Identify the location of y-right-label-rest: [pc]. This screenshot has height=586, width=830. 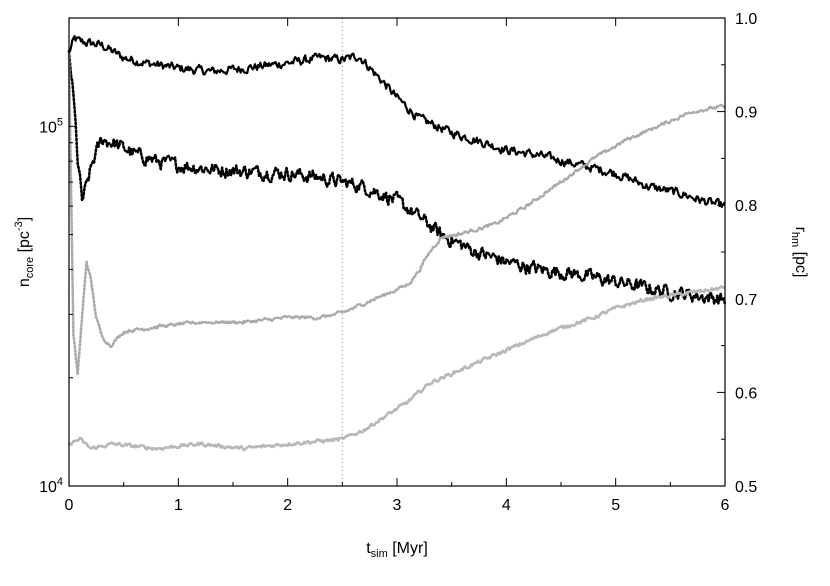
(800, 262).